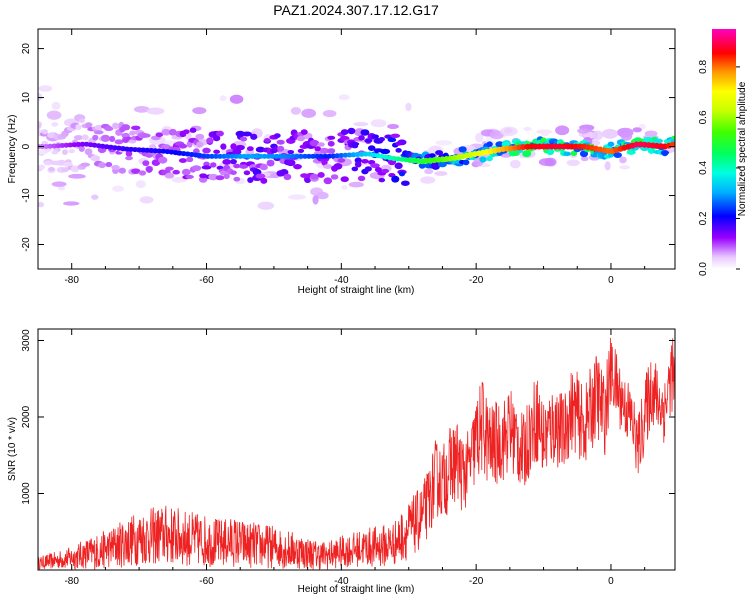  Describe the element at coordinates (703, 168) in the screenshot. I see `colorbar-tick-label: 0.4` at that location.